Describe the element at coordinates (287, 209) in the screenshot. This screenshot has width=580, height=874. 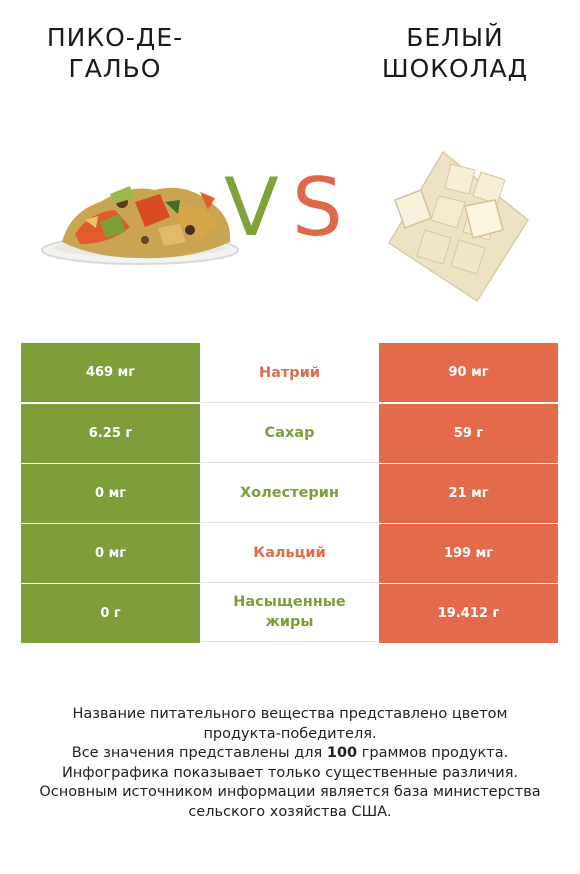
I see `vs-label: V S` at that location.